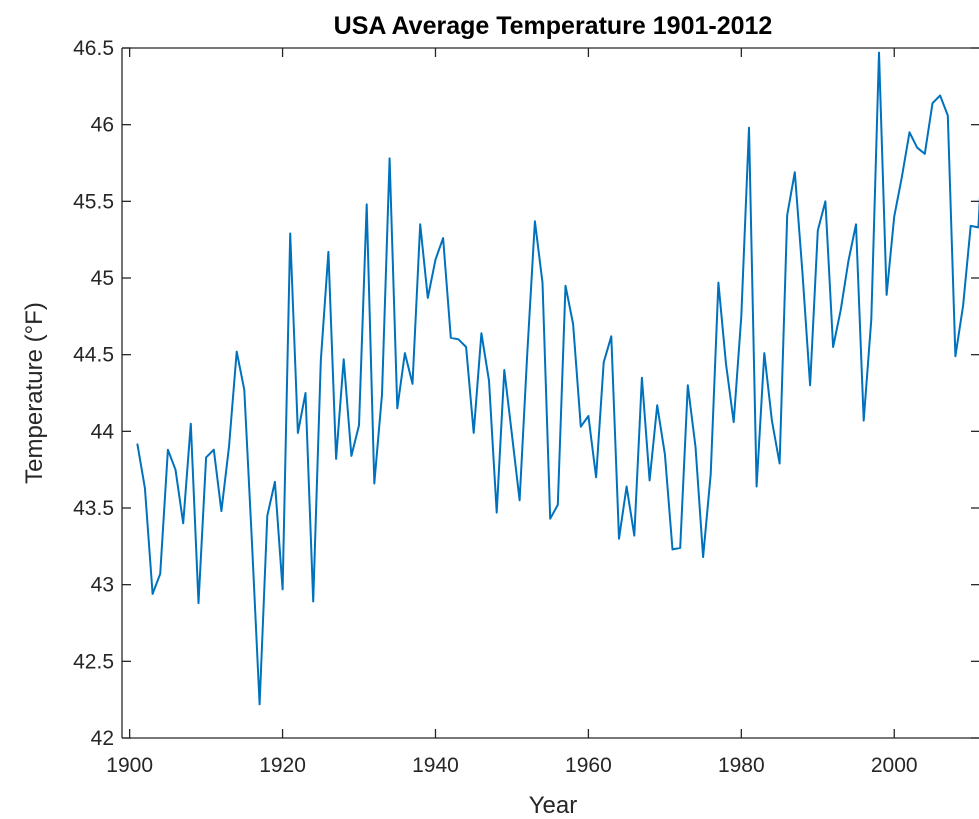 The height and width of the screenshot is (819, 979). I want to click on x-tick-label: 1960, so click(588, 765).